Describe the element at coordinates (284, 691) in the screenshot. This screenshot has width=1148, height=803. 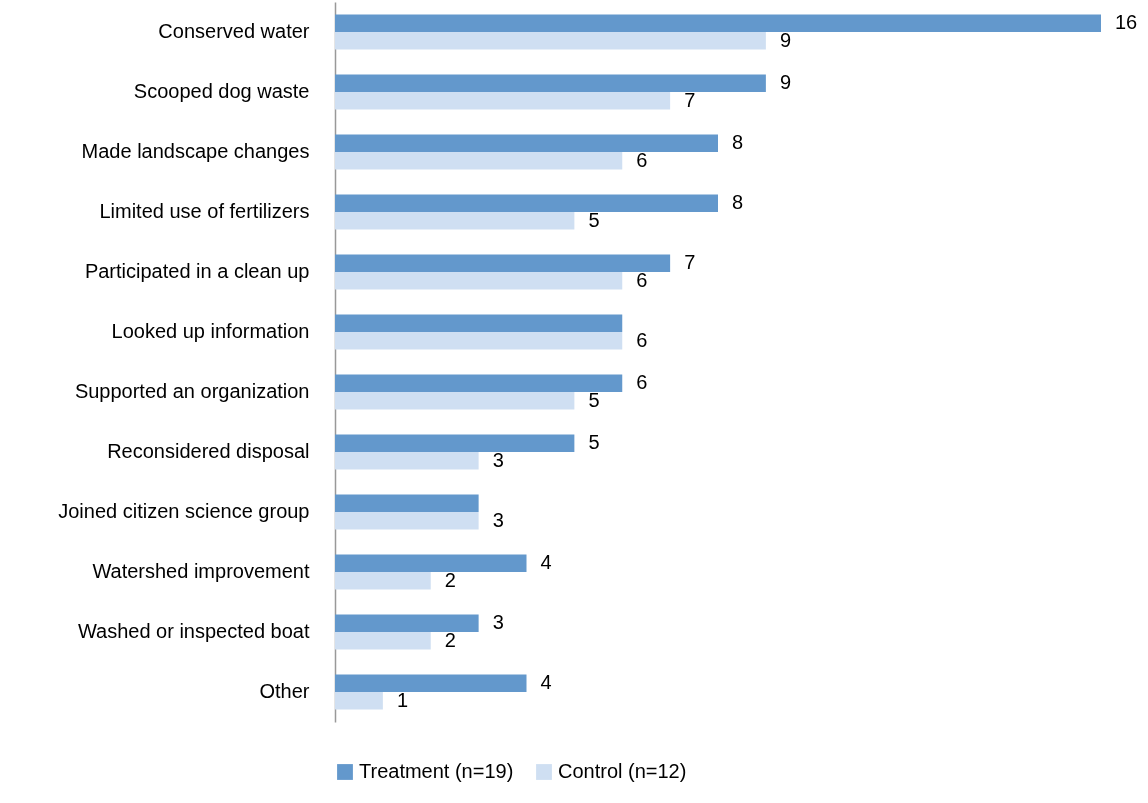
I see `y-tick-label: Other` at that location.